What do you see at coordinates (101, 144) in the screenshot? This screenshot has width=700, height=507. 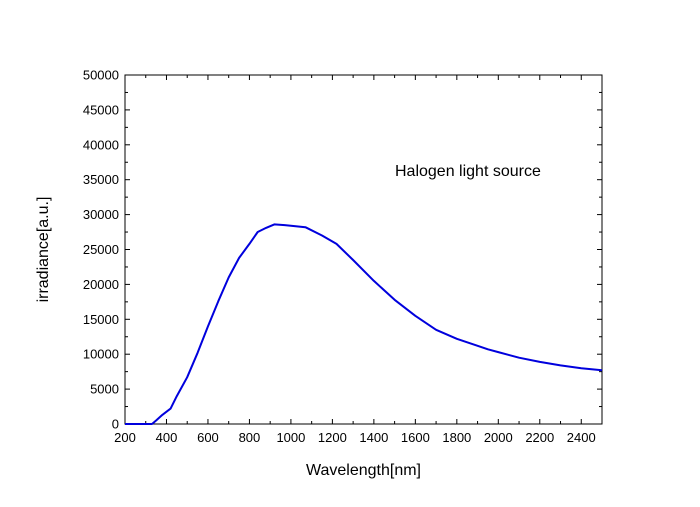 I see `y-tick-label: 40000` at bounding box center [101, 144].